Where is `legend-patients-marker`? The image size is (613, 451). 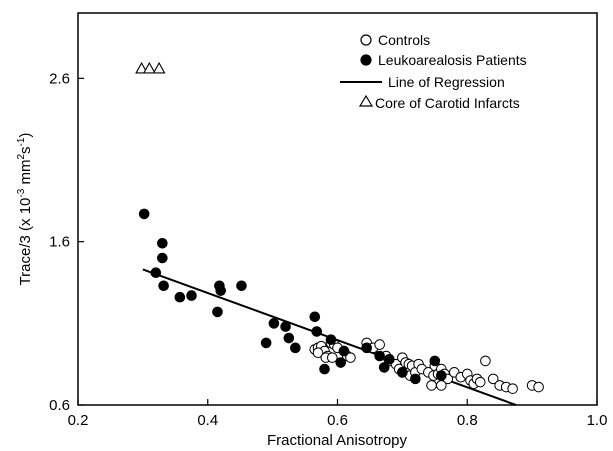 legend-patients-marker is located at coordinates (366, 60).